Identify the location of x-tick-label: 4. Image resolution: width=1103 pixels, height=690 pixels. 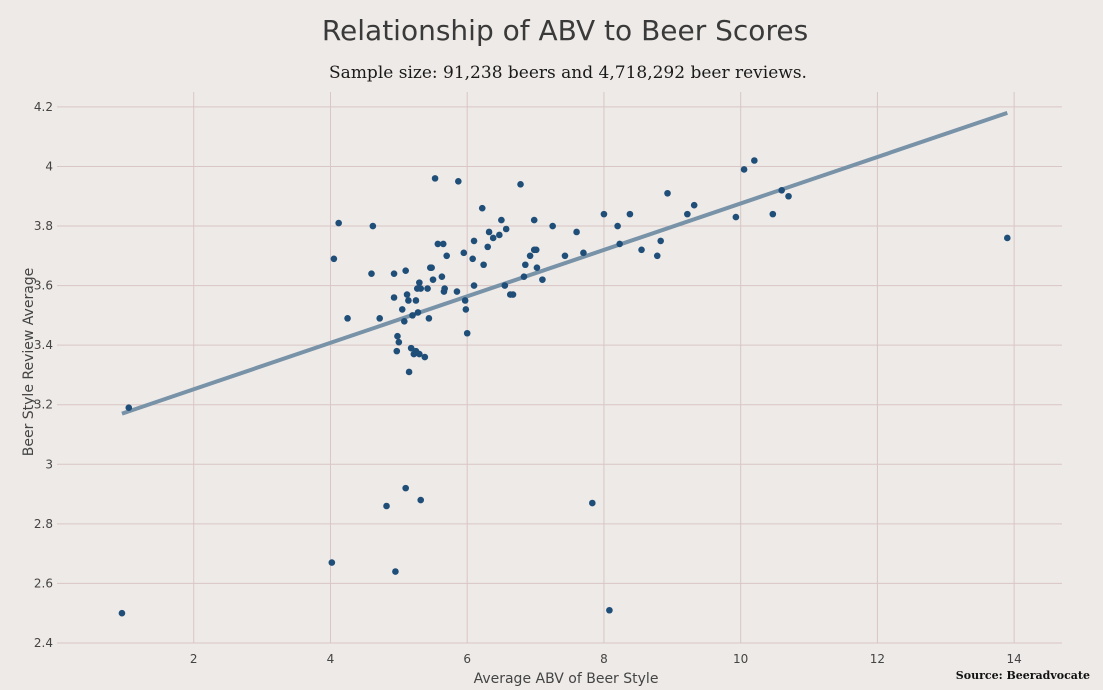
(331, 659).